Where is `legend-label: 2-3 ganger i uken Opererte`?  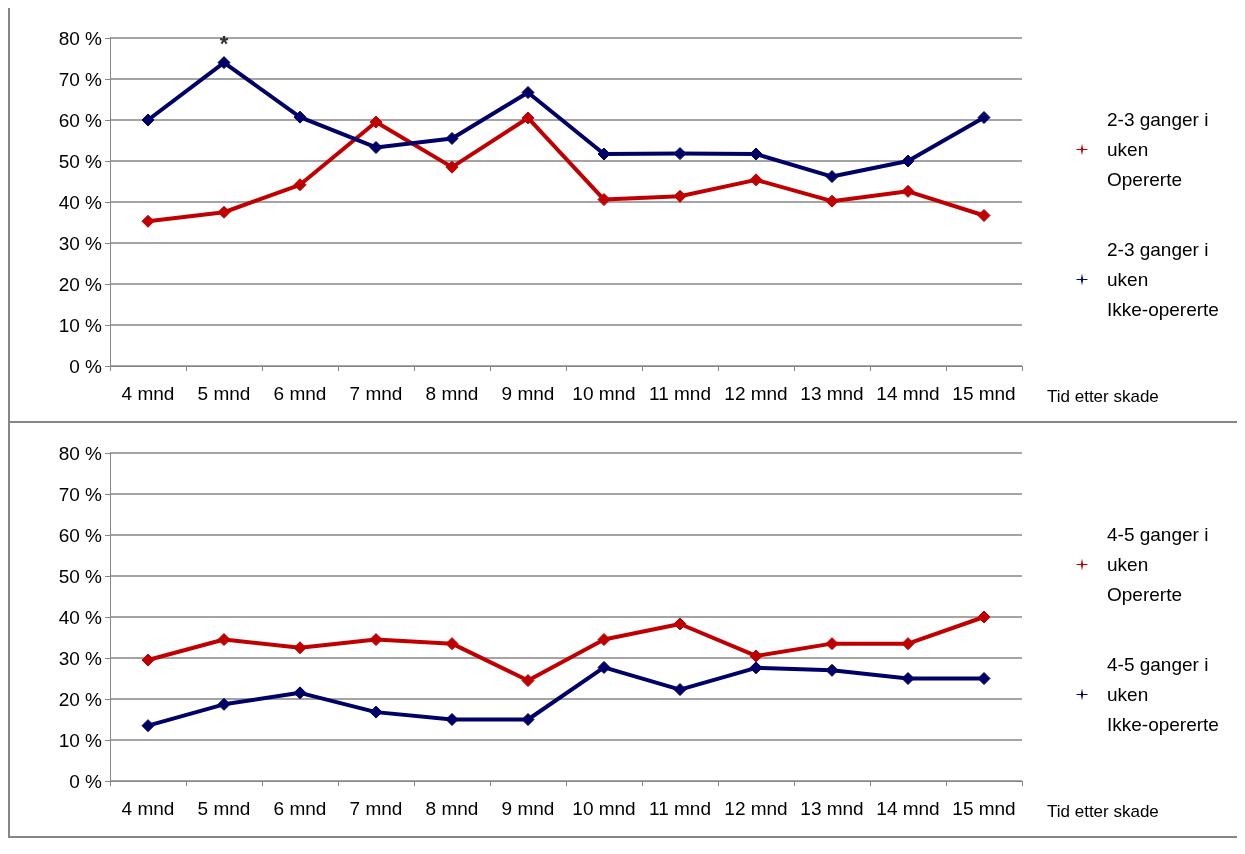
legend-label: 2-3 ganger i uken Opererte is located at coordinates (1160, 149).